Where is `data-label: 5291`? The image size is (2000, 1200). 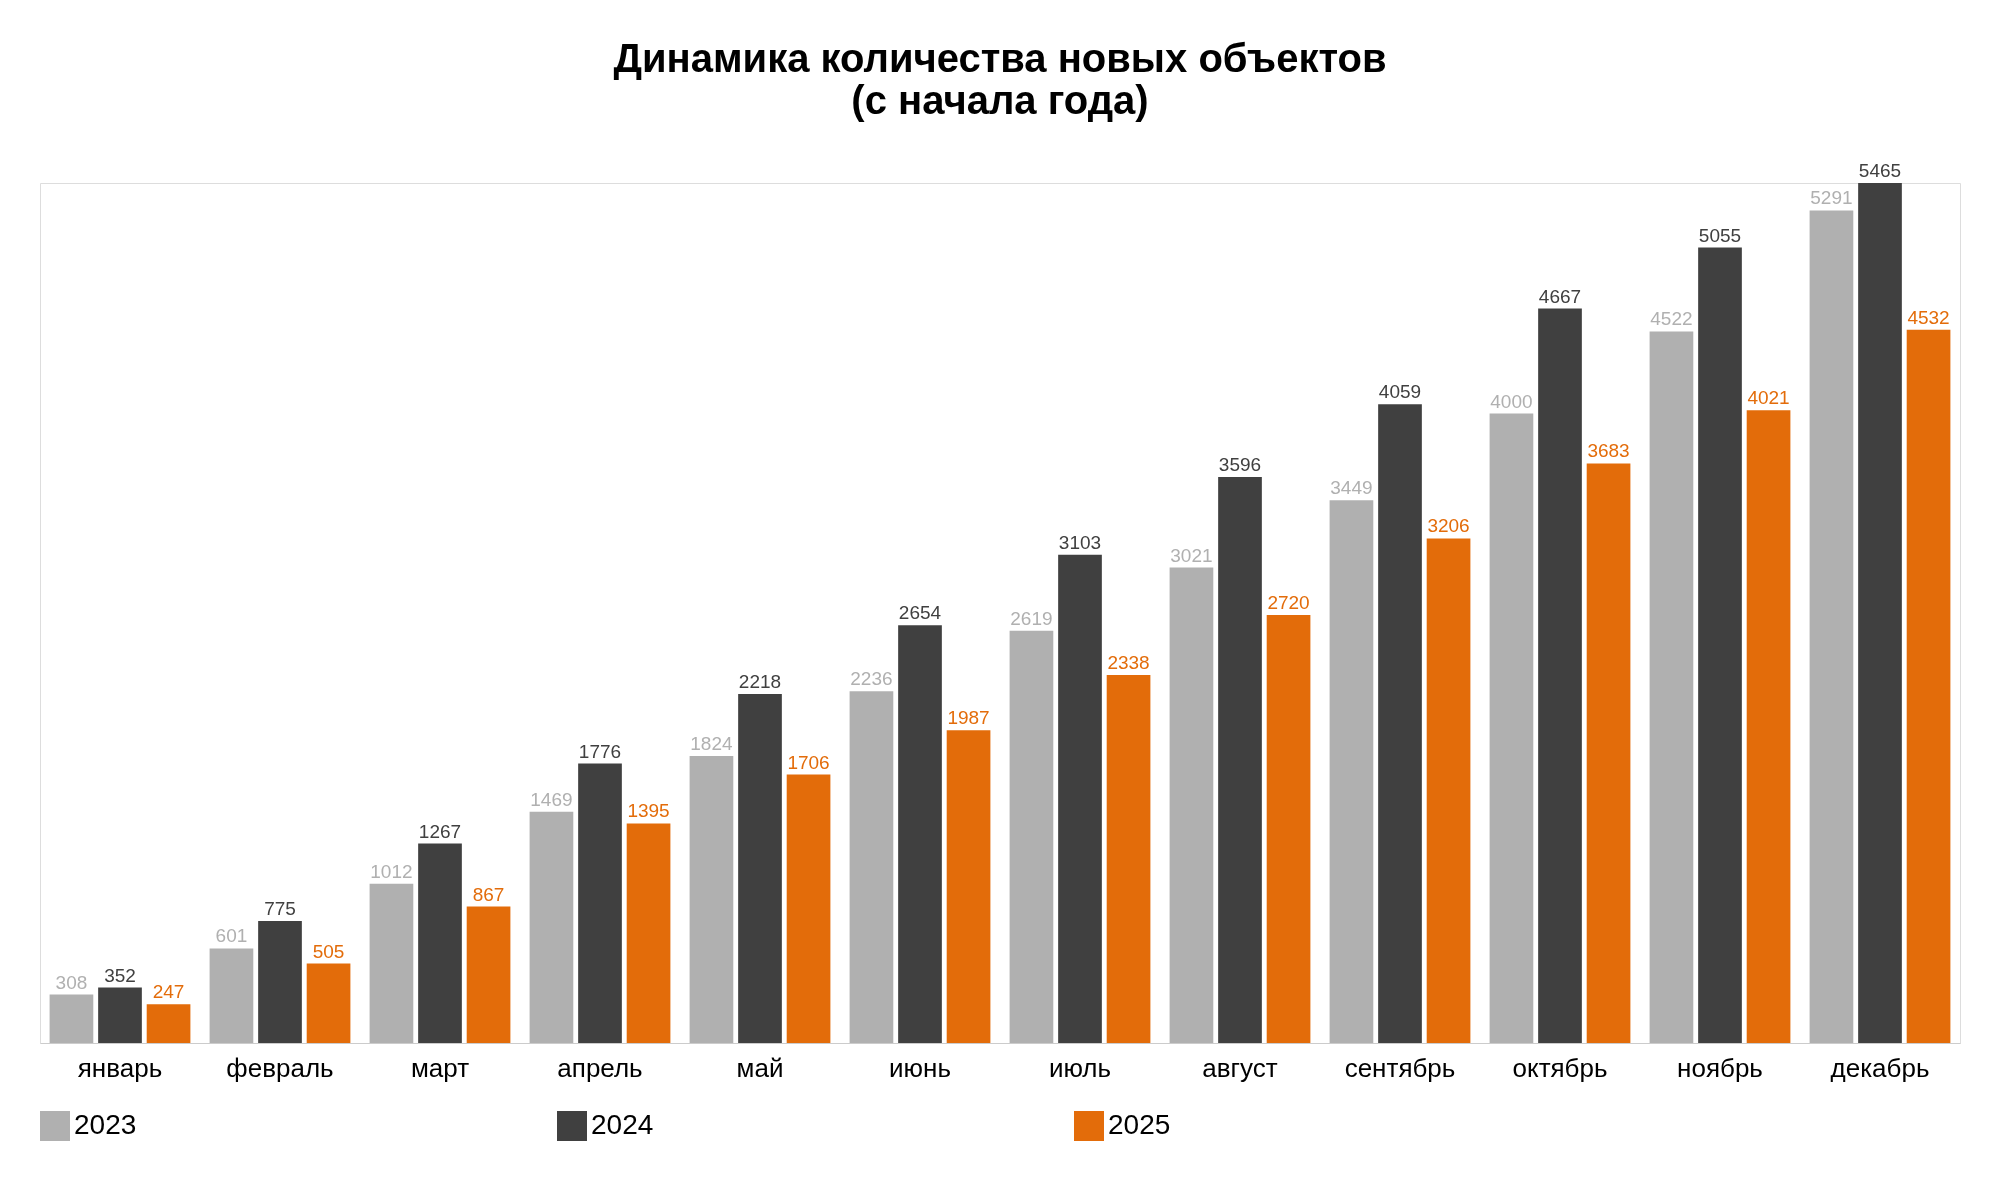 data-label: 5291 is located at coordinates (1831, 198).